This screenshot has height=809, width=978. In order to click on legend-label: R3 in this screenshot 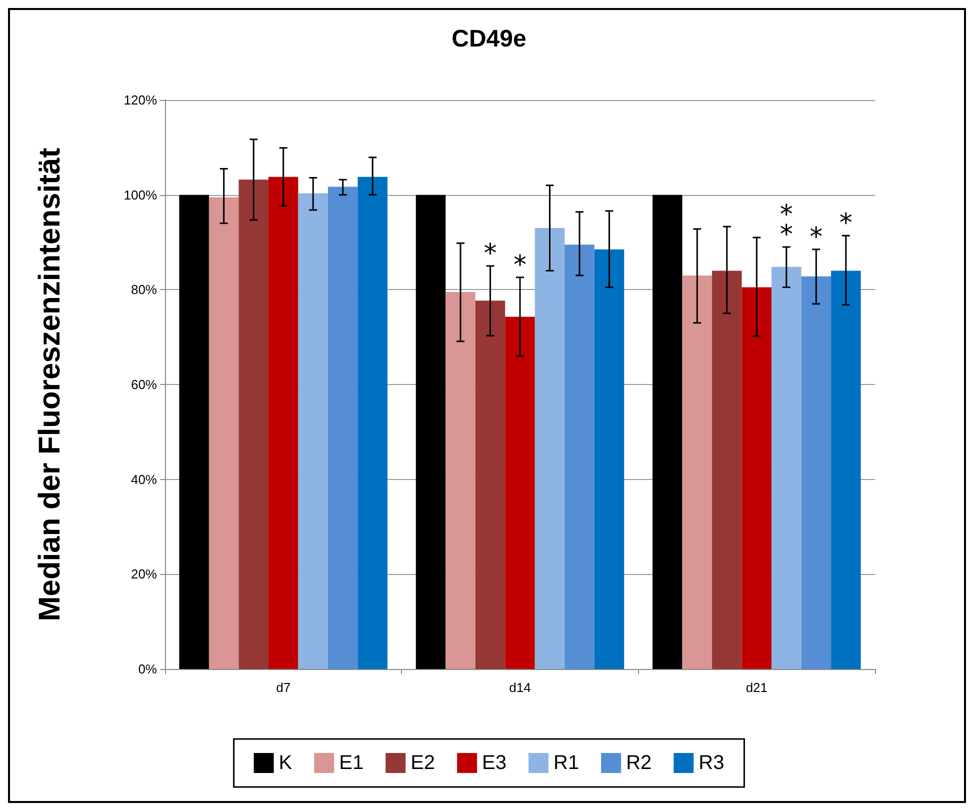, I will do `click(711, 763)`.